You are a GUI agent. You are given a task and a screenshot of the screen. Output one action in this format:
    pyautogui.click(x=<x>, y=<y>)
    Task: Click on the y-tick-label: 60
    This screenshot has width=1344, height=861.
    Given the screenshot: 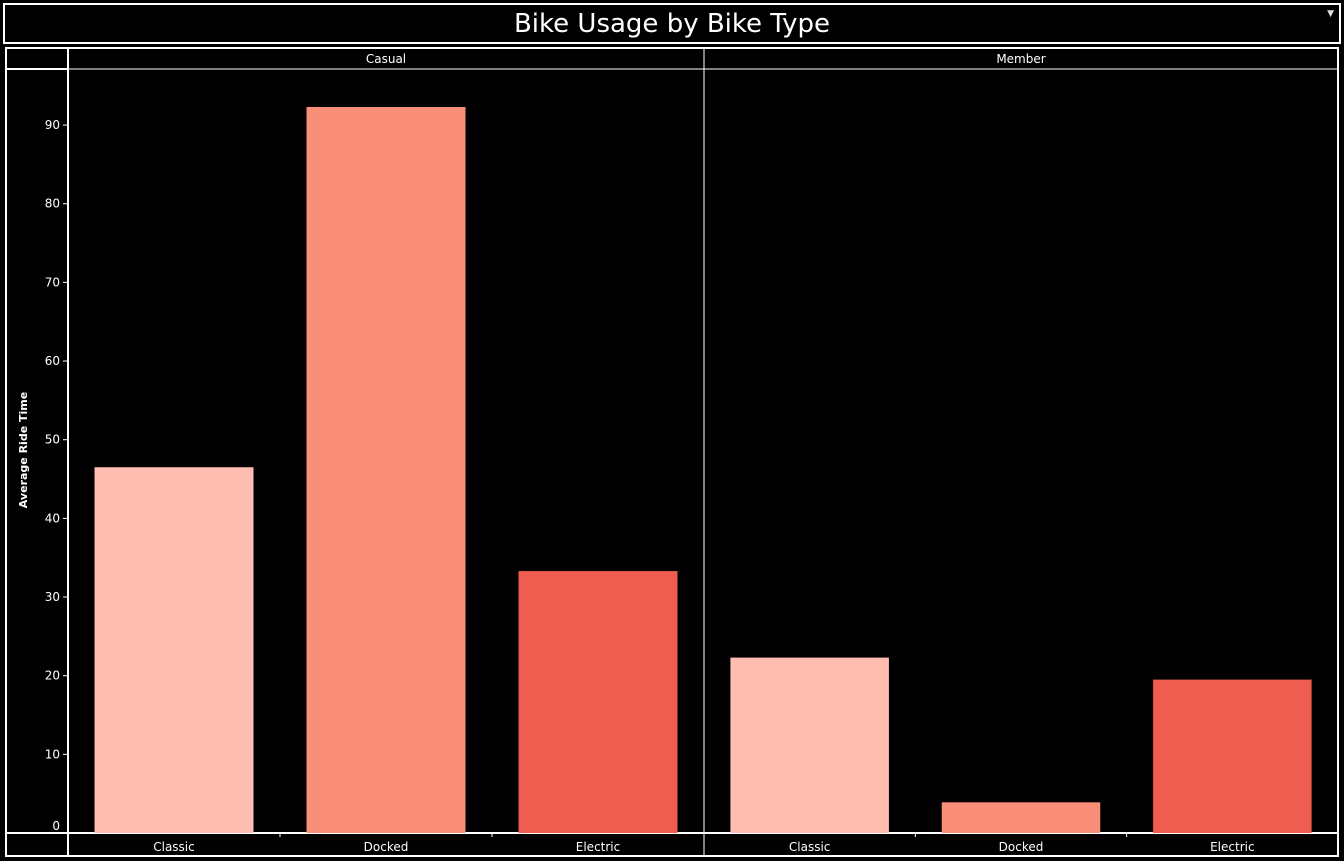 What is the action you would take?
    pyautogui.click(x=52, y=361)
    